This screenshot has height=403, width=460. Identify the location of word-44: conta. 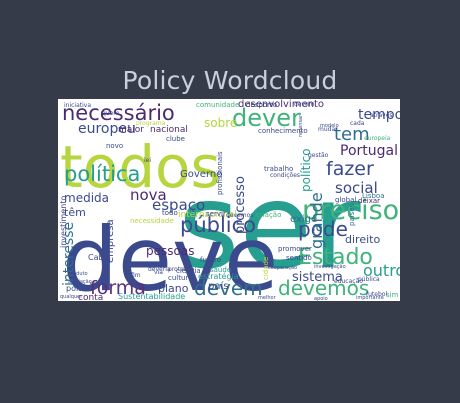
(90, 297).